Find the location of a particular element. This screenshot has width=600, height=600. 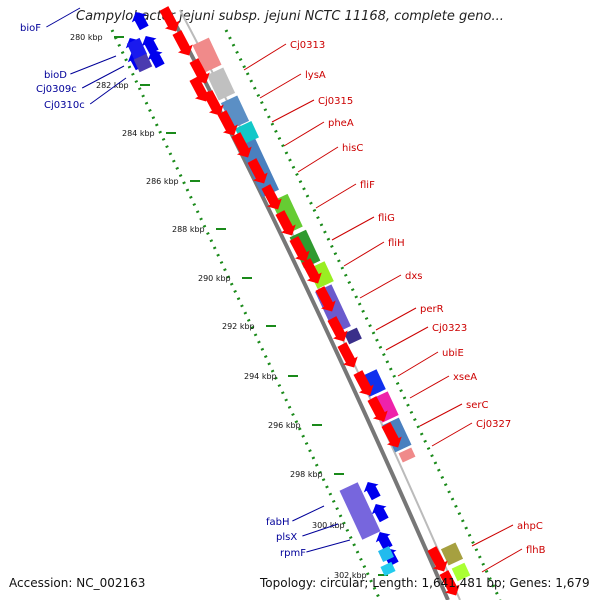

gene-label: Cj0323 is located at coordinates (449, 328).